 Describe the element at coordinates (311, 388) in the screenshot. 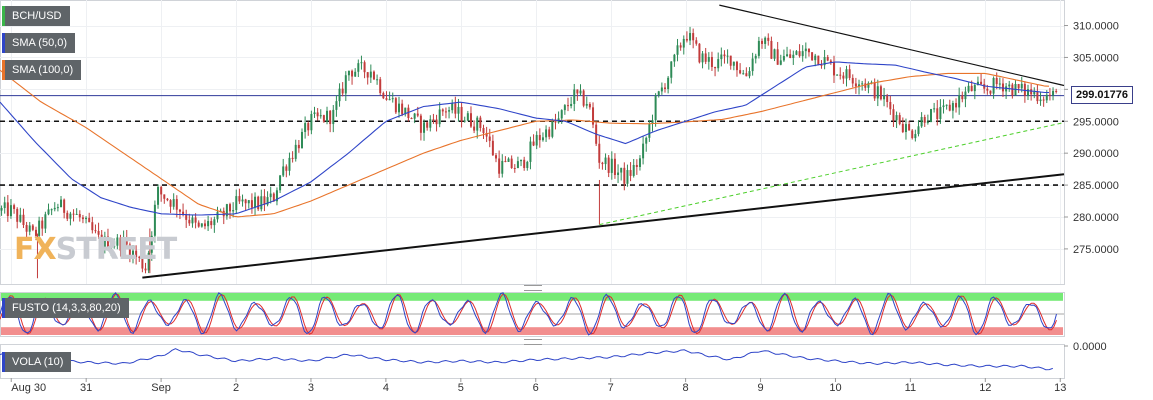

I see `time-tick-label: 3` at that location.